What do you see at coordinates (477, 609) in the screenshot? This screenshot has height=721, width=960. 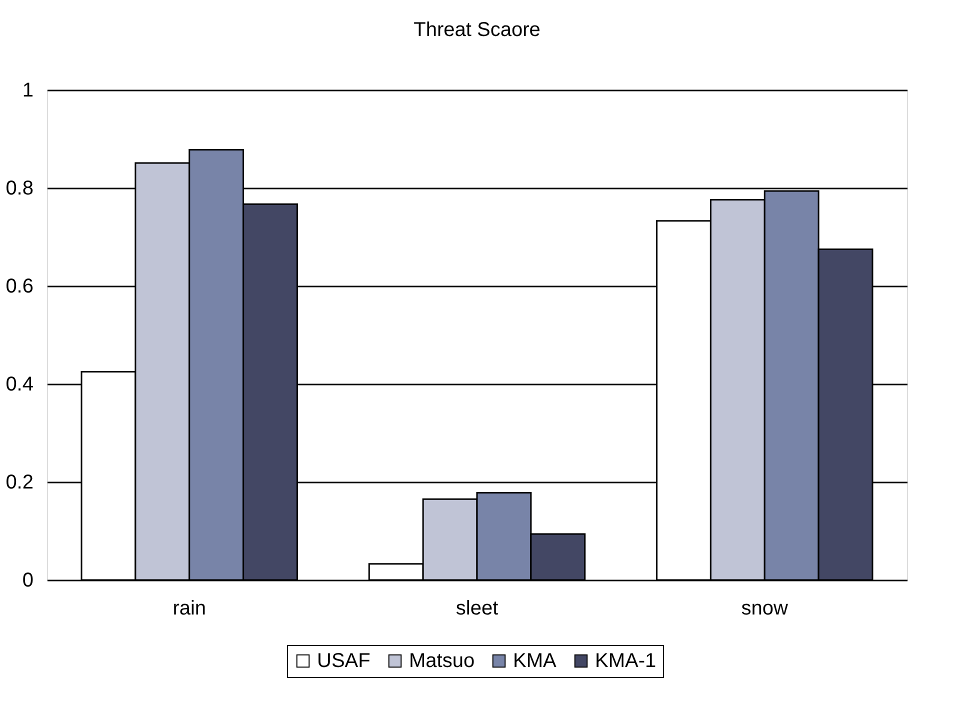 I see `x-tick-label: sleet` at bounding box center [477, 609].